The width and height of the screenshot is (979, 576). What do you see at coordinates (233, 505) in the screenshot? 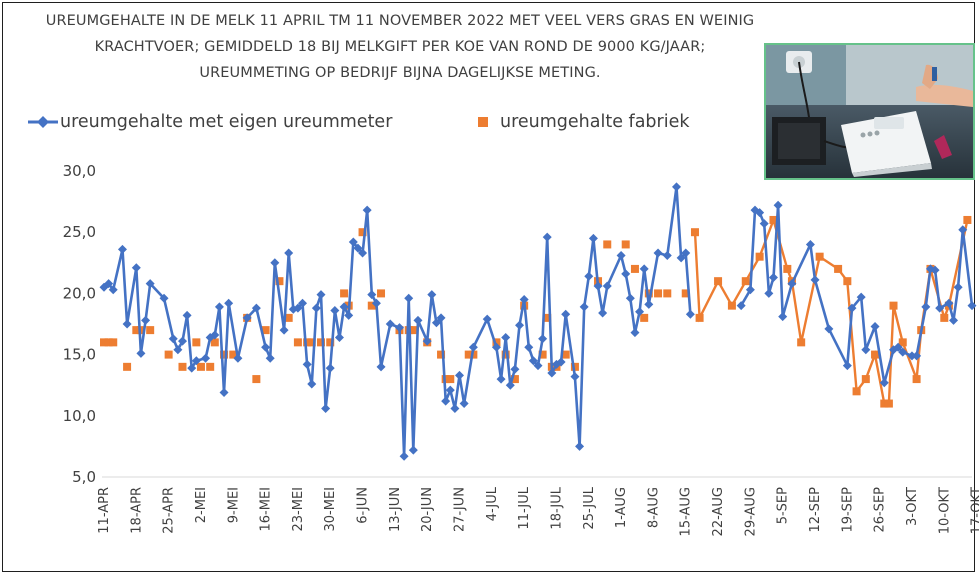
I see `x-tick-label: 9-MEI` at bounding box center [233, 505].